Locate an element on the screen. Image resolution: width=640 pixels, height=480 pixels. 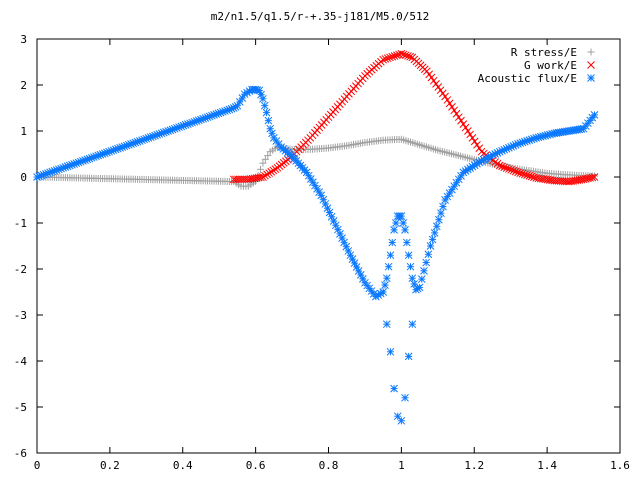
legend-label: G work/E is located at coordinates (550, 65).